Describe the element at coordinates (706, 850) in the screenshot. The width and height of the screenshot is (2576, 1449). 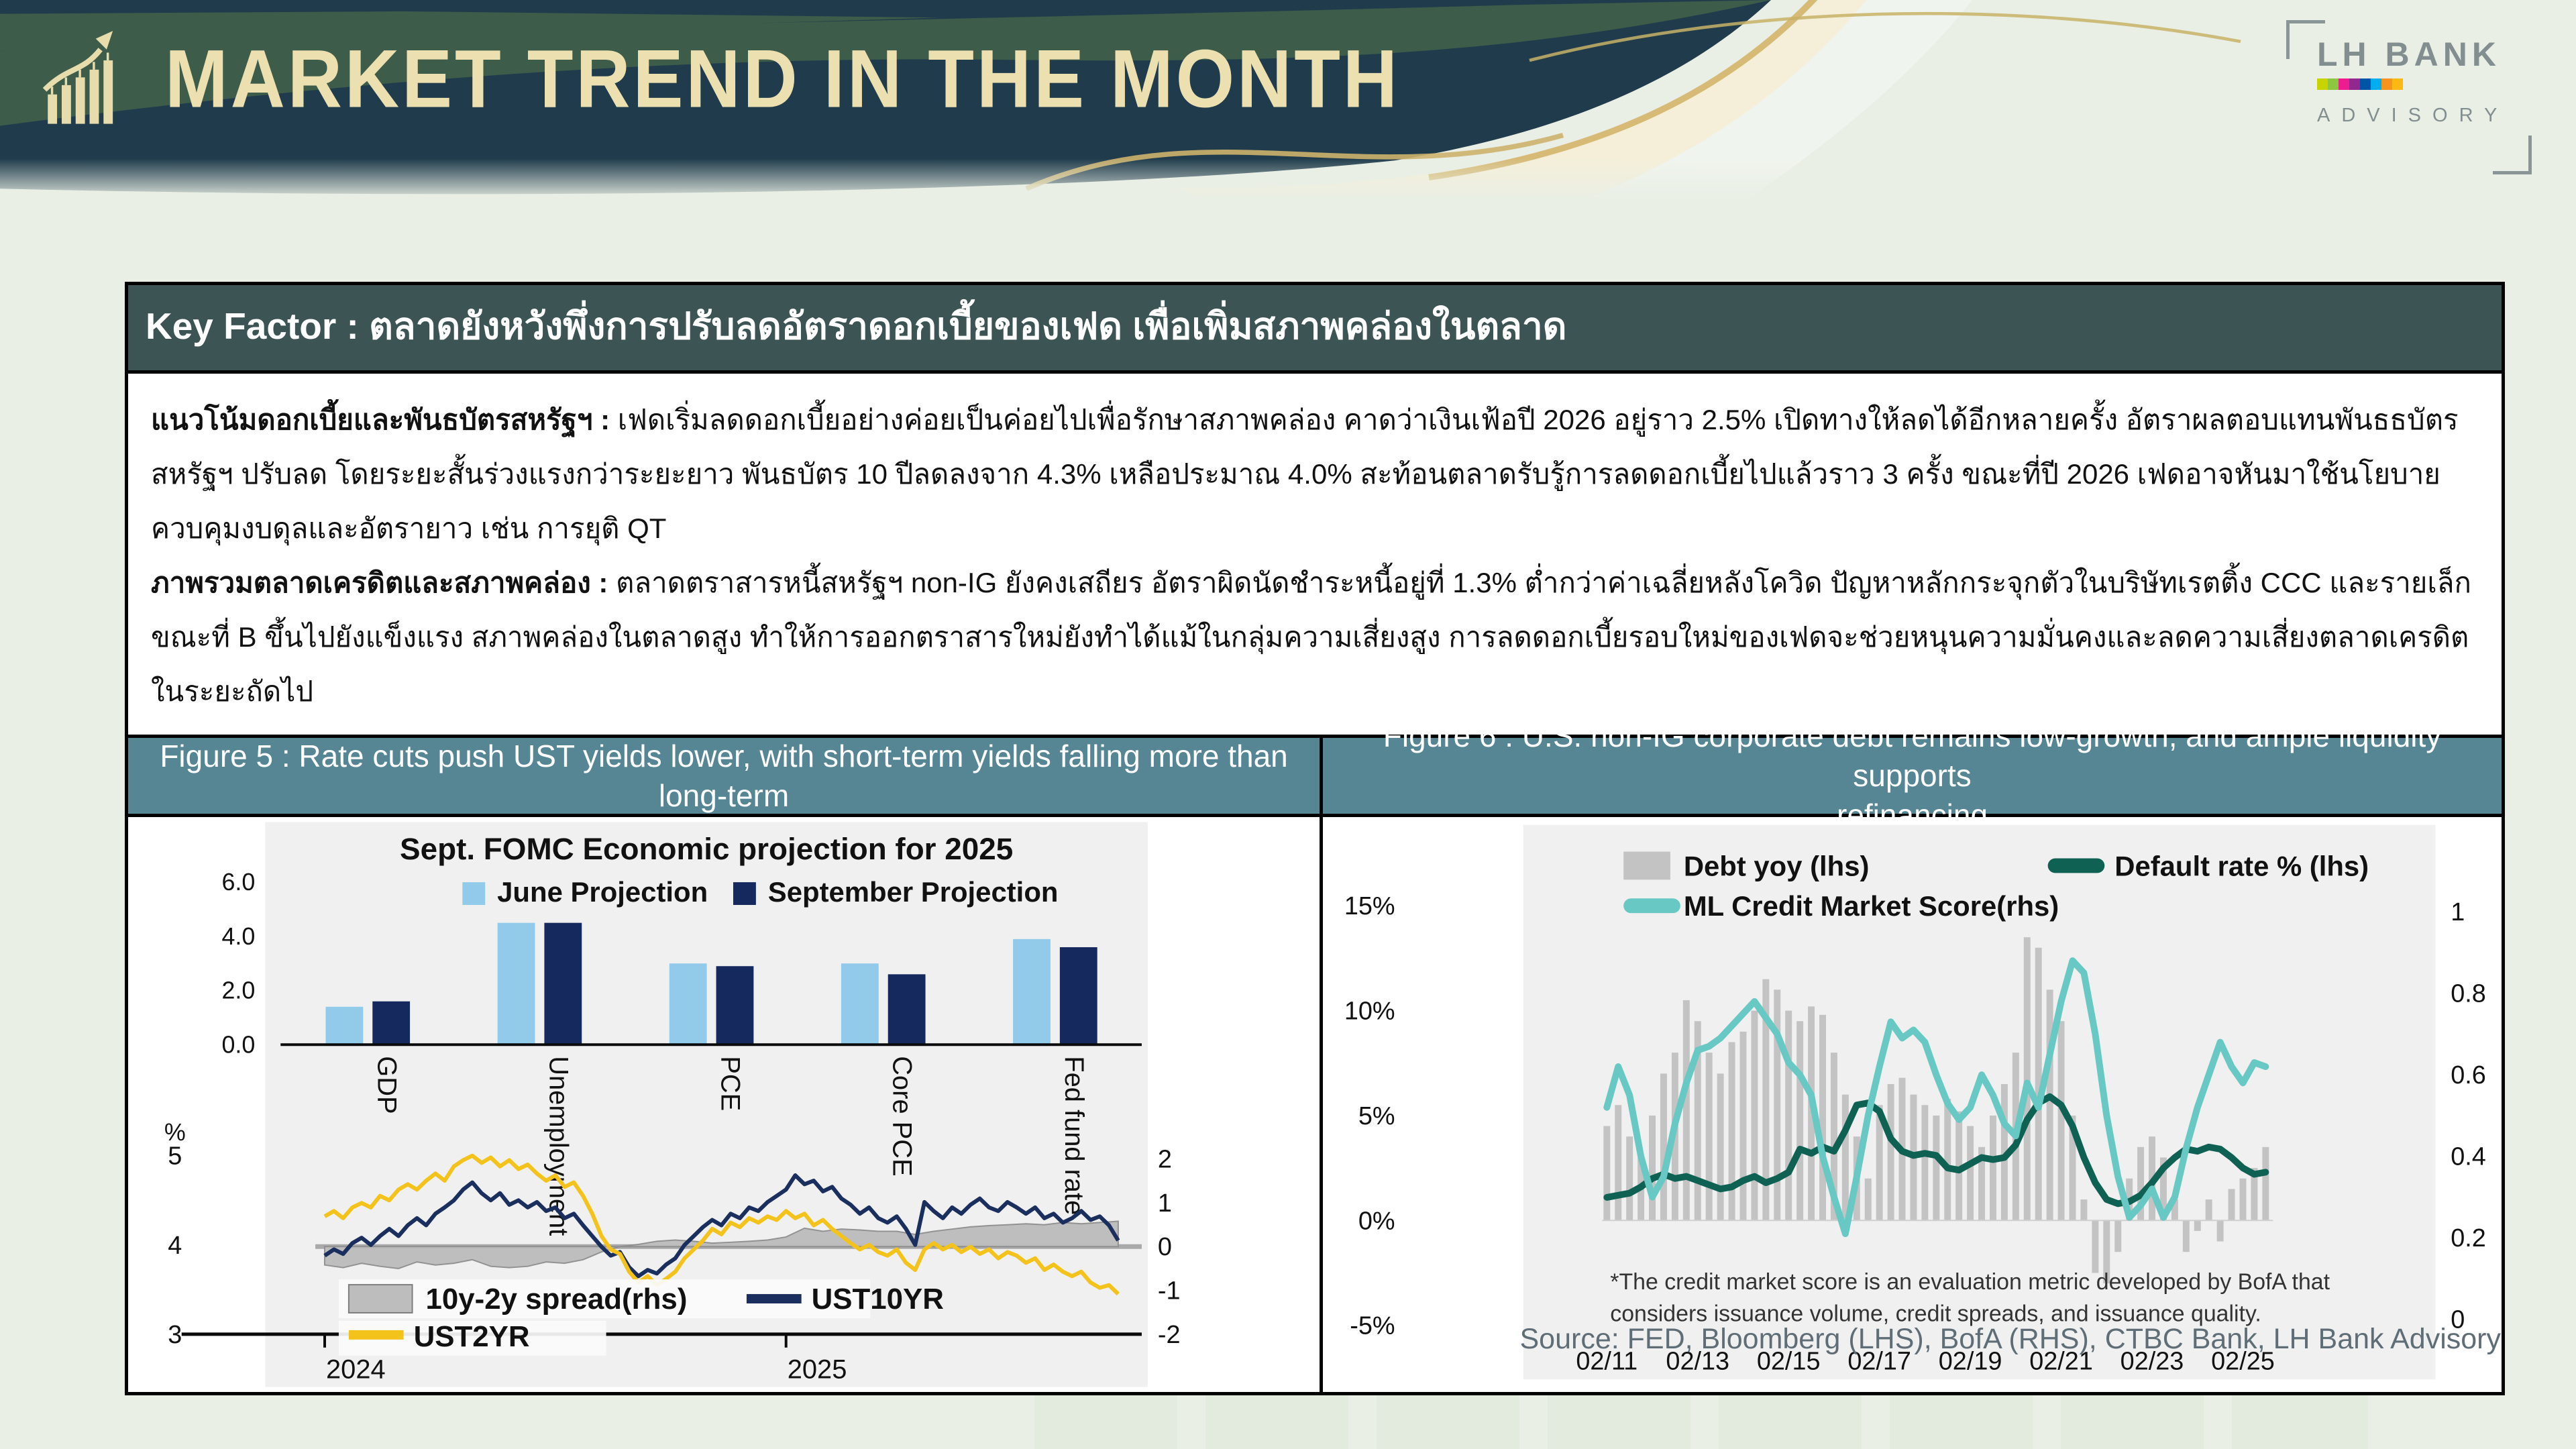
I see `svg-text:Sept. FOMC Economic projection: Sept. FOMC Economic projection for 2025` at that location.